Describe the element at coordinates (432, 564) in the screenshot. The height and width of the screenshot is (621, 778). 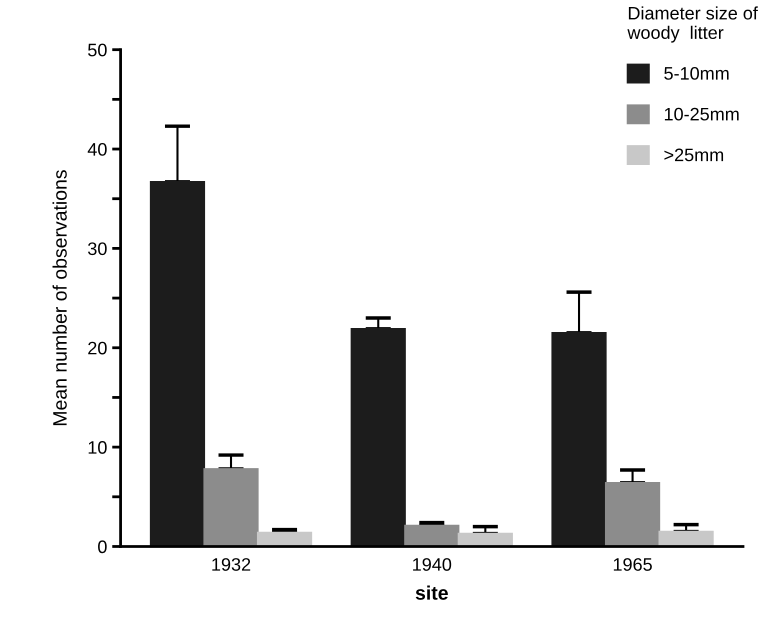
I see `x-tick-label: 1940` at that location.